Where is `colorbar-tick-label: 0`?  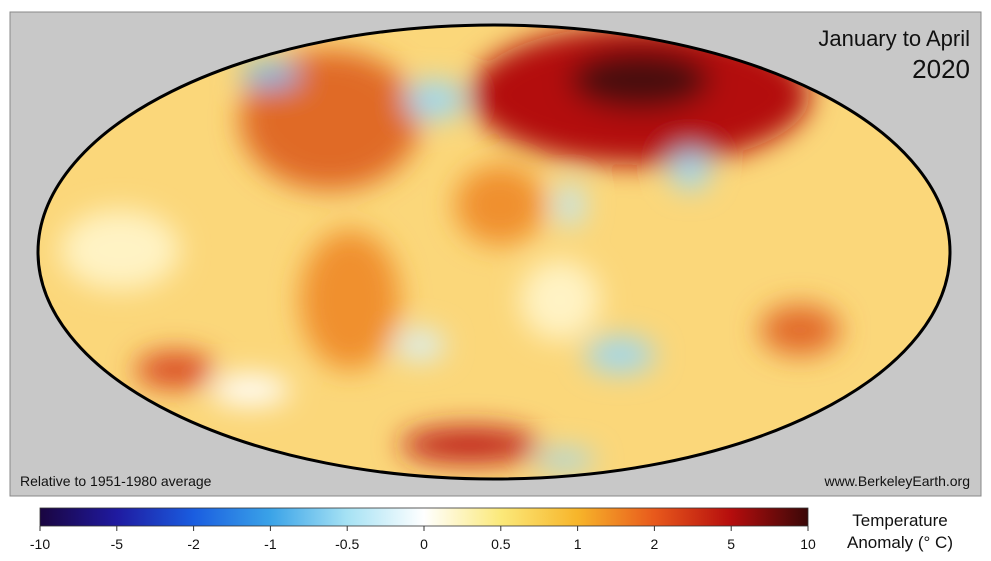
colorbar-tick-label: 0 is located at coordinates (424, 544).